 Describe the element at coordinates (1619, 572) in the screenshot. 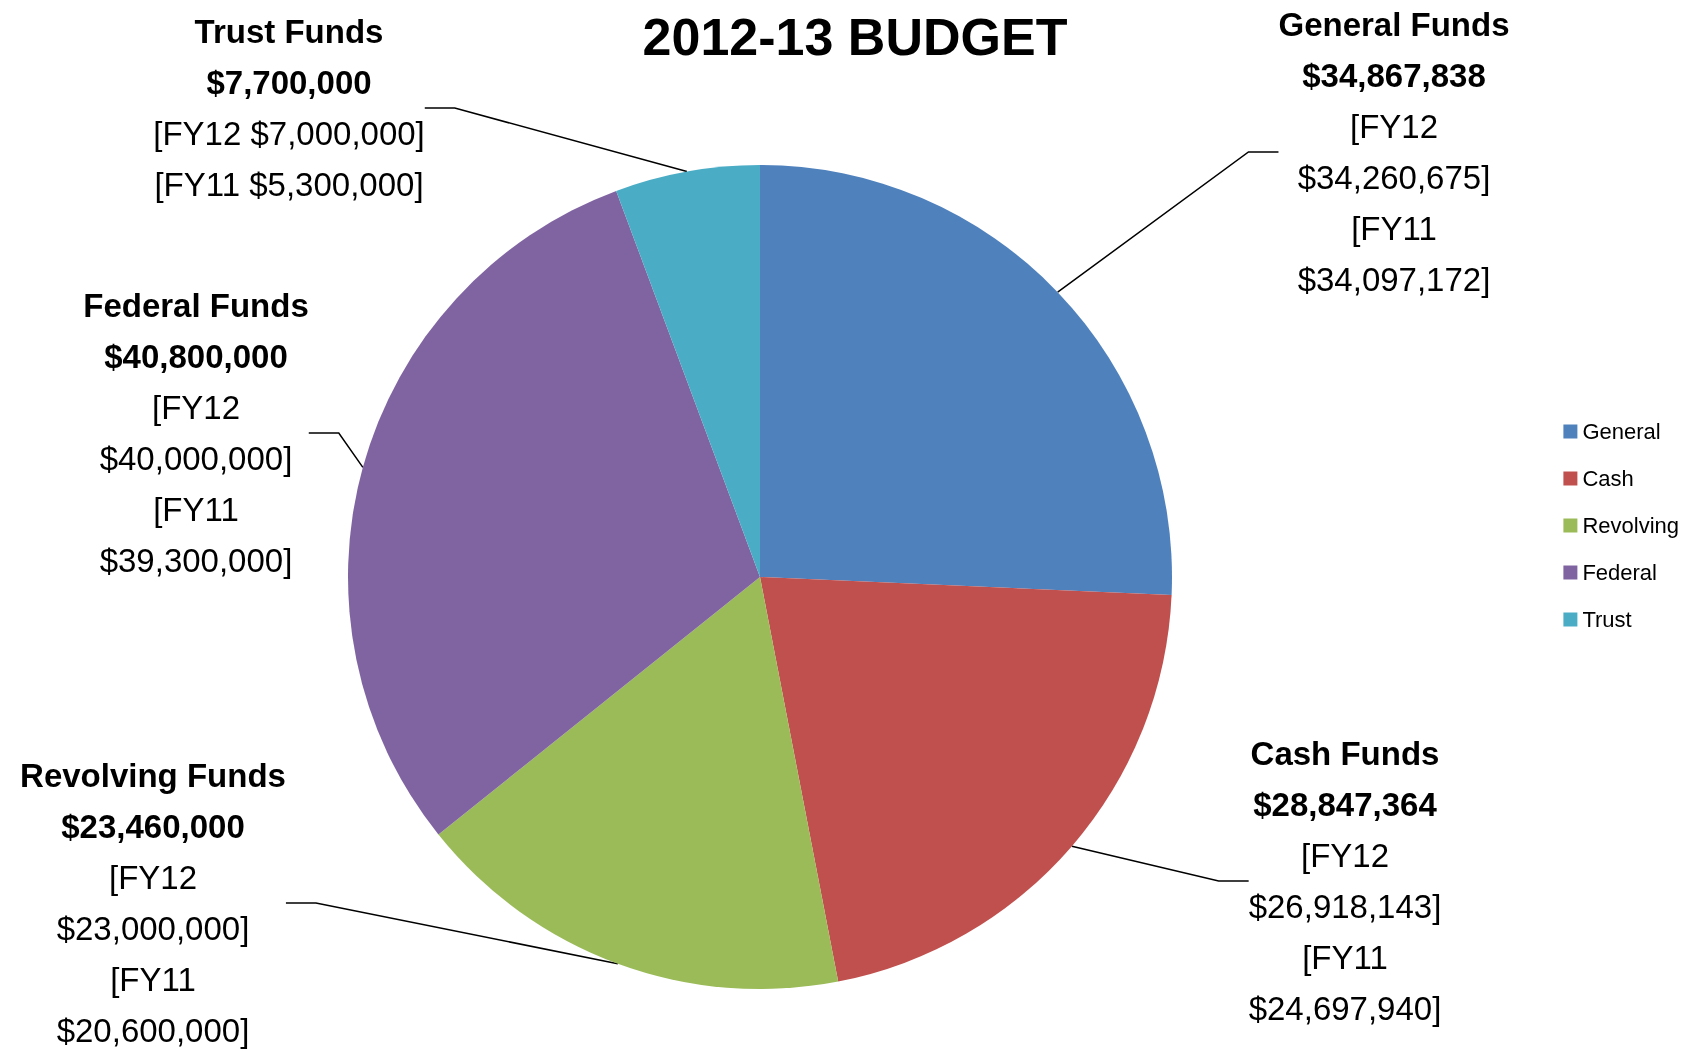

I see `legend-label: Federal` at that location.